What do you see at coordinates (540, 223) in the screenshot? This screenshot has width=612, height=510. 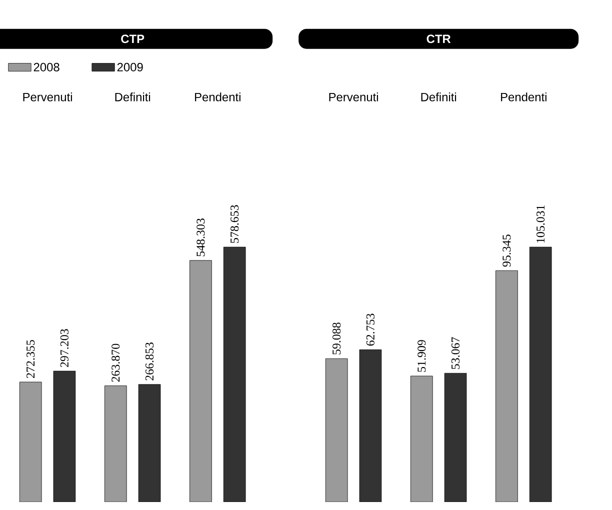 I see `data-label: 105.031` at bounding box center [540, 223].